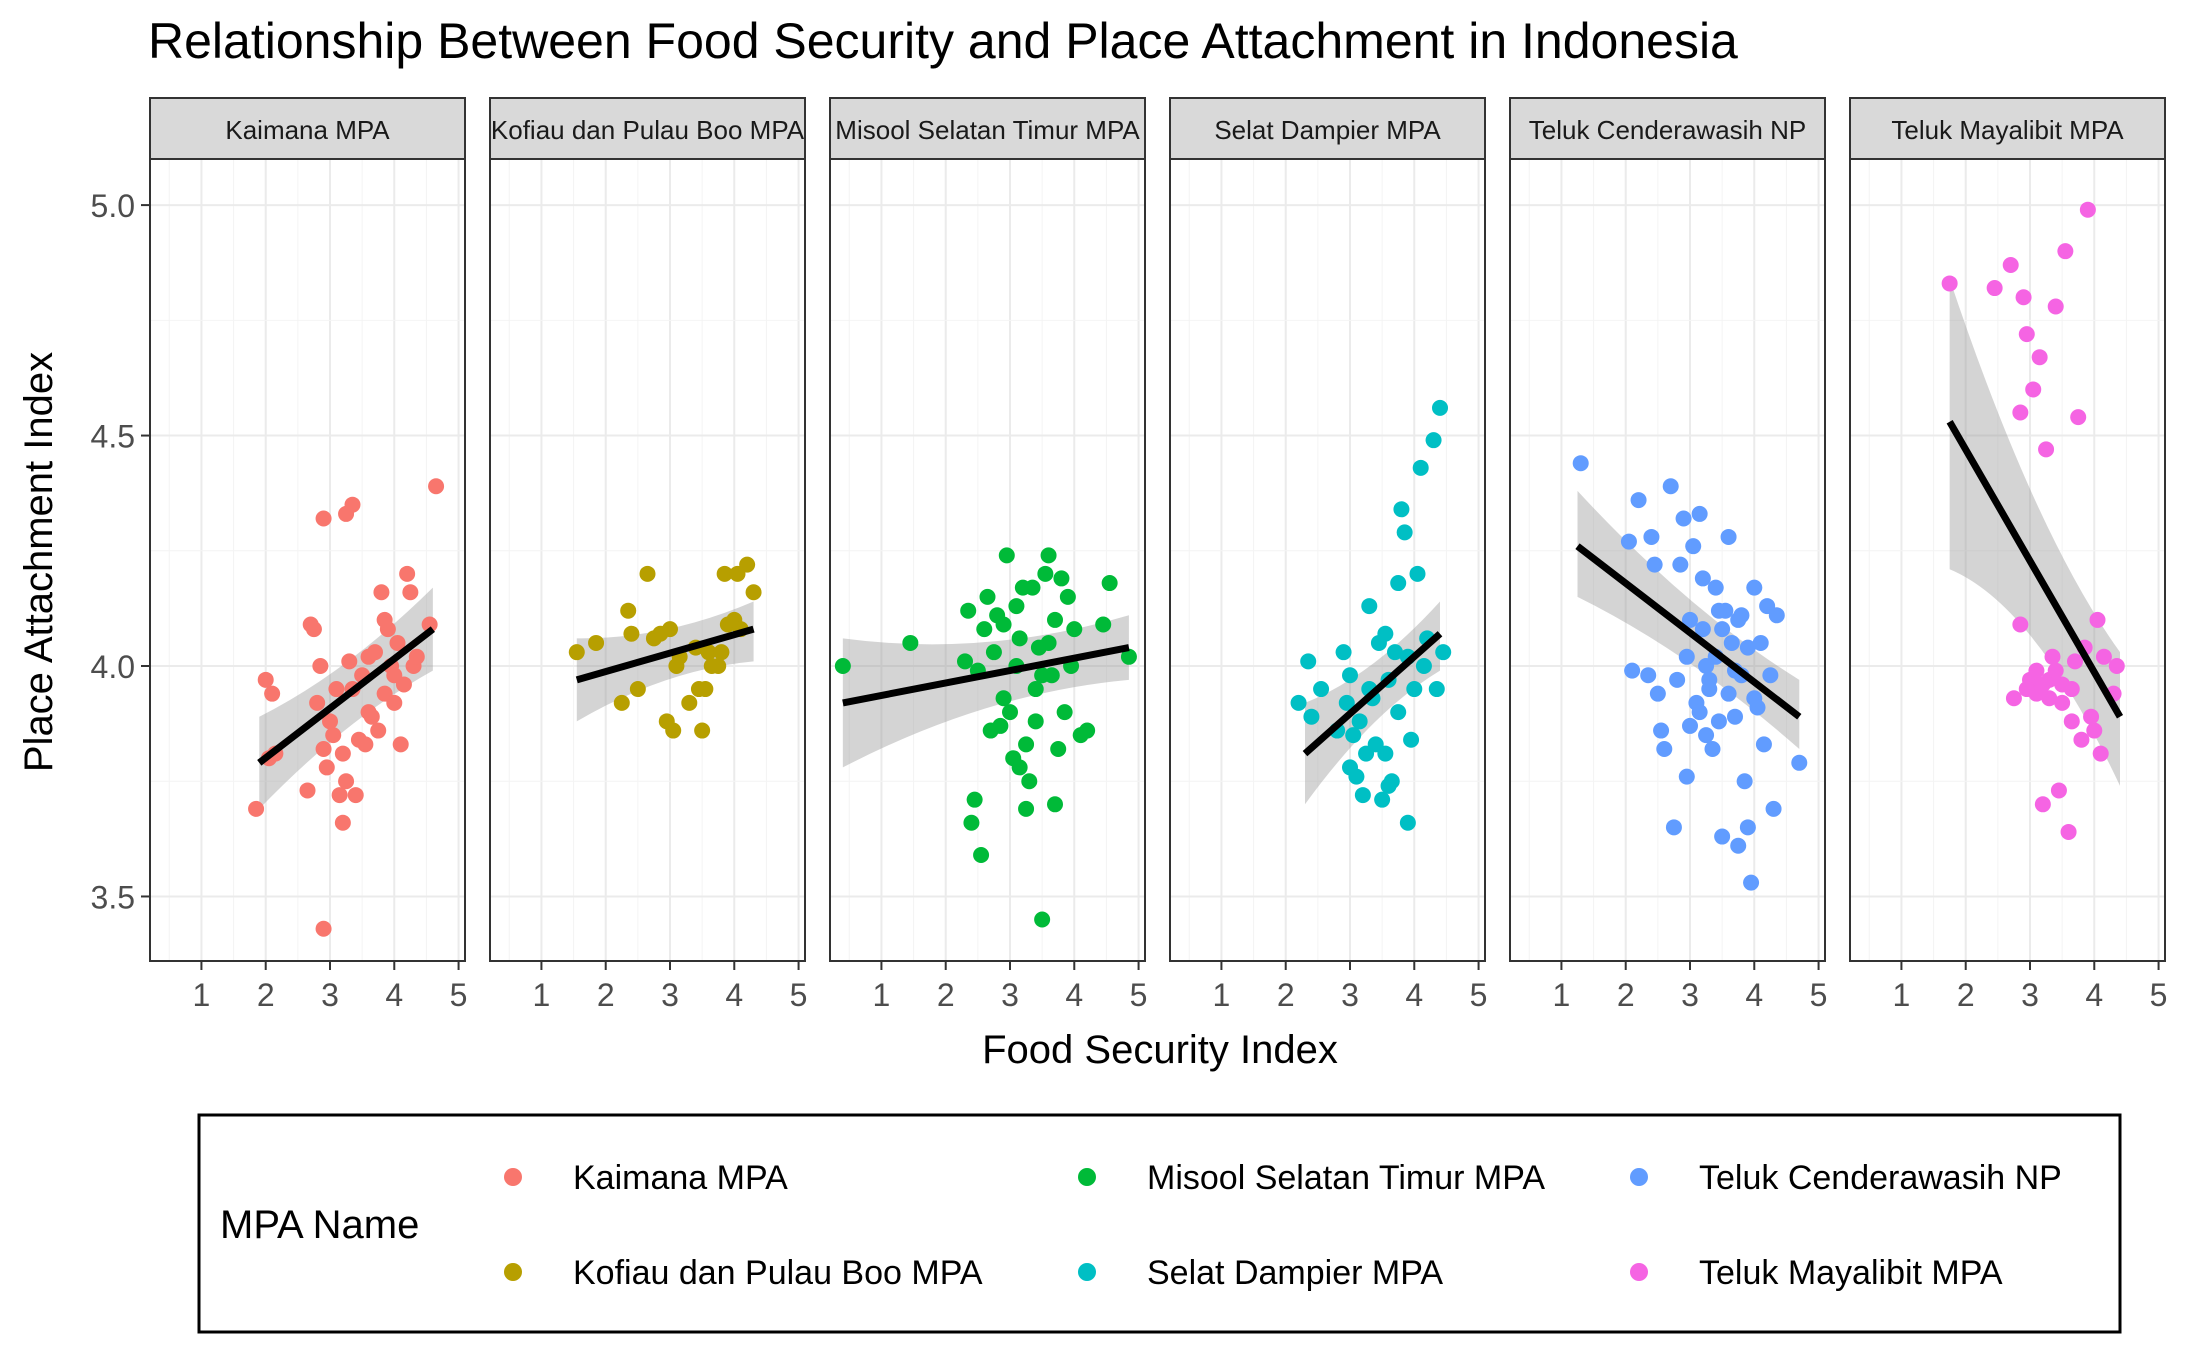 Image resolution: width=2187 pixels, height=1351 pixels. What do you see at coordinates (113, 206) in the screenshot?
I see `y-tick-label: 5.0` at bounding box center [113, 206].